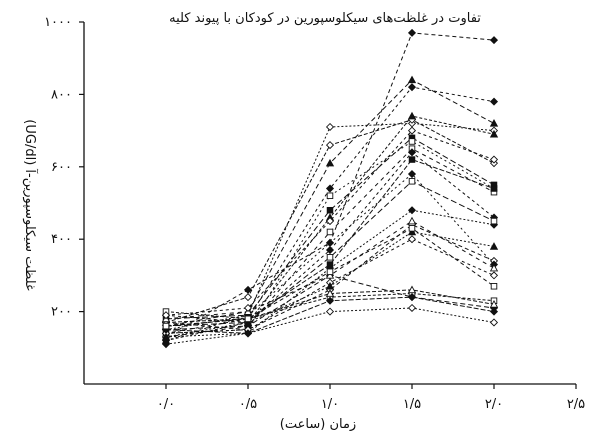 This screenshot has height=439, width=591. Describe the element at coordinates (166, 404) in the screenshot. I see `x-tick-label: ۰/۰` at that location.